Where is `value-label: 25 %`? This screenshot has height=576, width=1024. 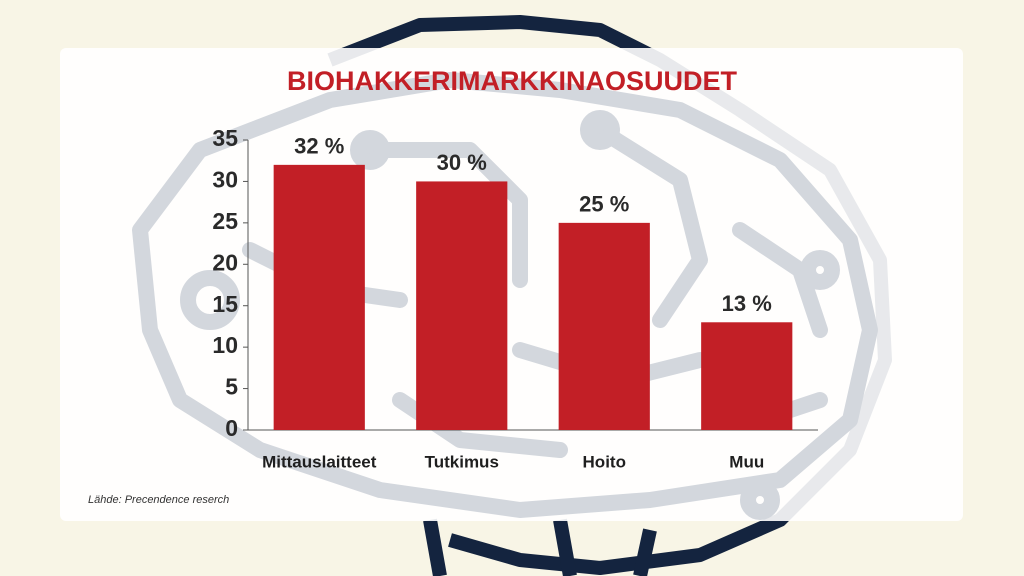
value-label: 25 % is located at coordinates (604, 204).